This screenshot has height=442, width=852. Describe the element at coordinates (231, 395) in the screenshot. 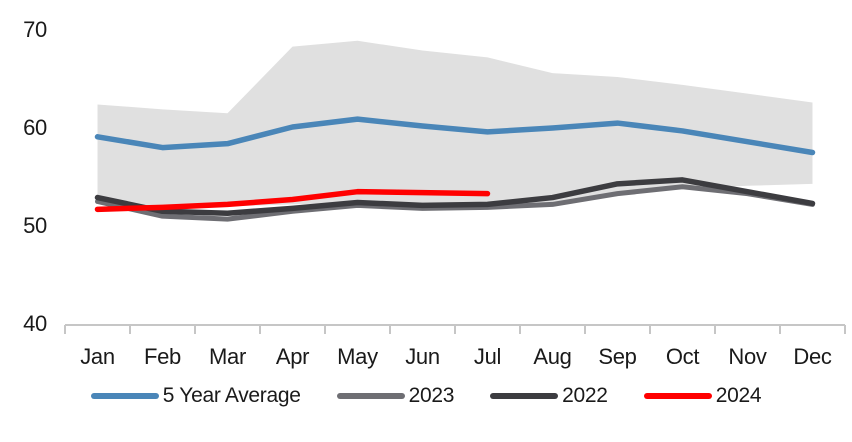

I see `legend-label-5-year-average: 5 Year Average` at that location.